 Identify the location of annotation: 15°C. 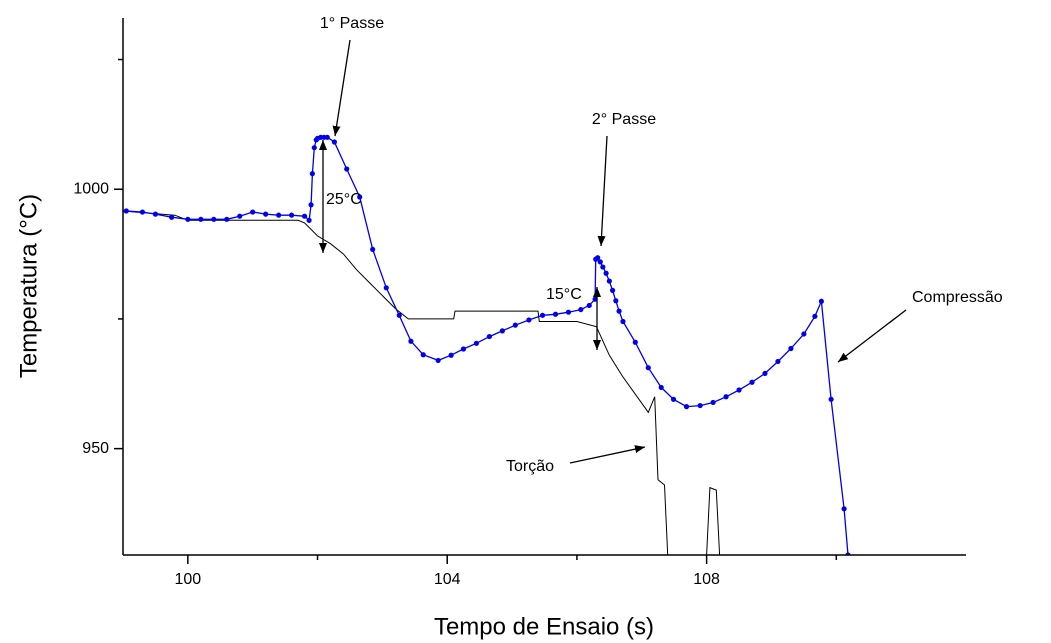
(564, 294).